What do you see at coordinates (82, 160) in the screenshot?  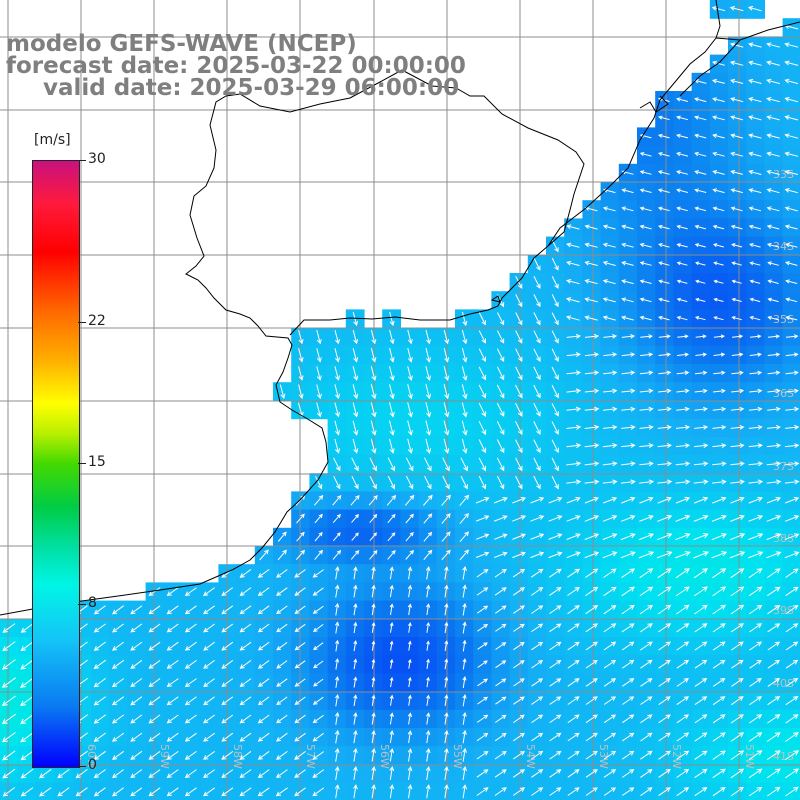 I see `colorbar-tick` at bounding box center [82, 160].